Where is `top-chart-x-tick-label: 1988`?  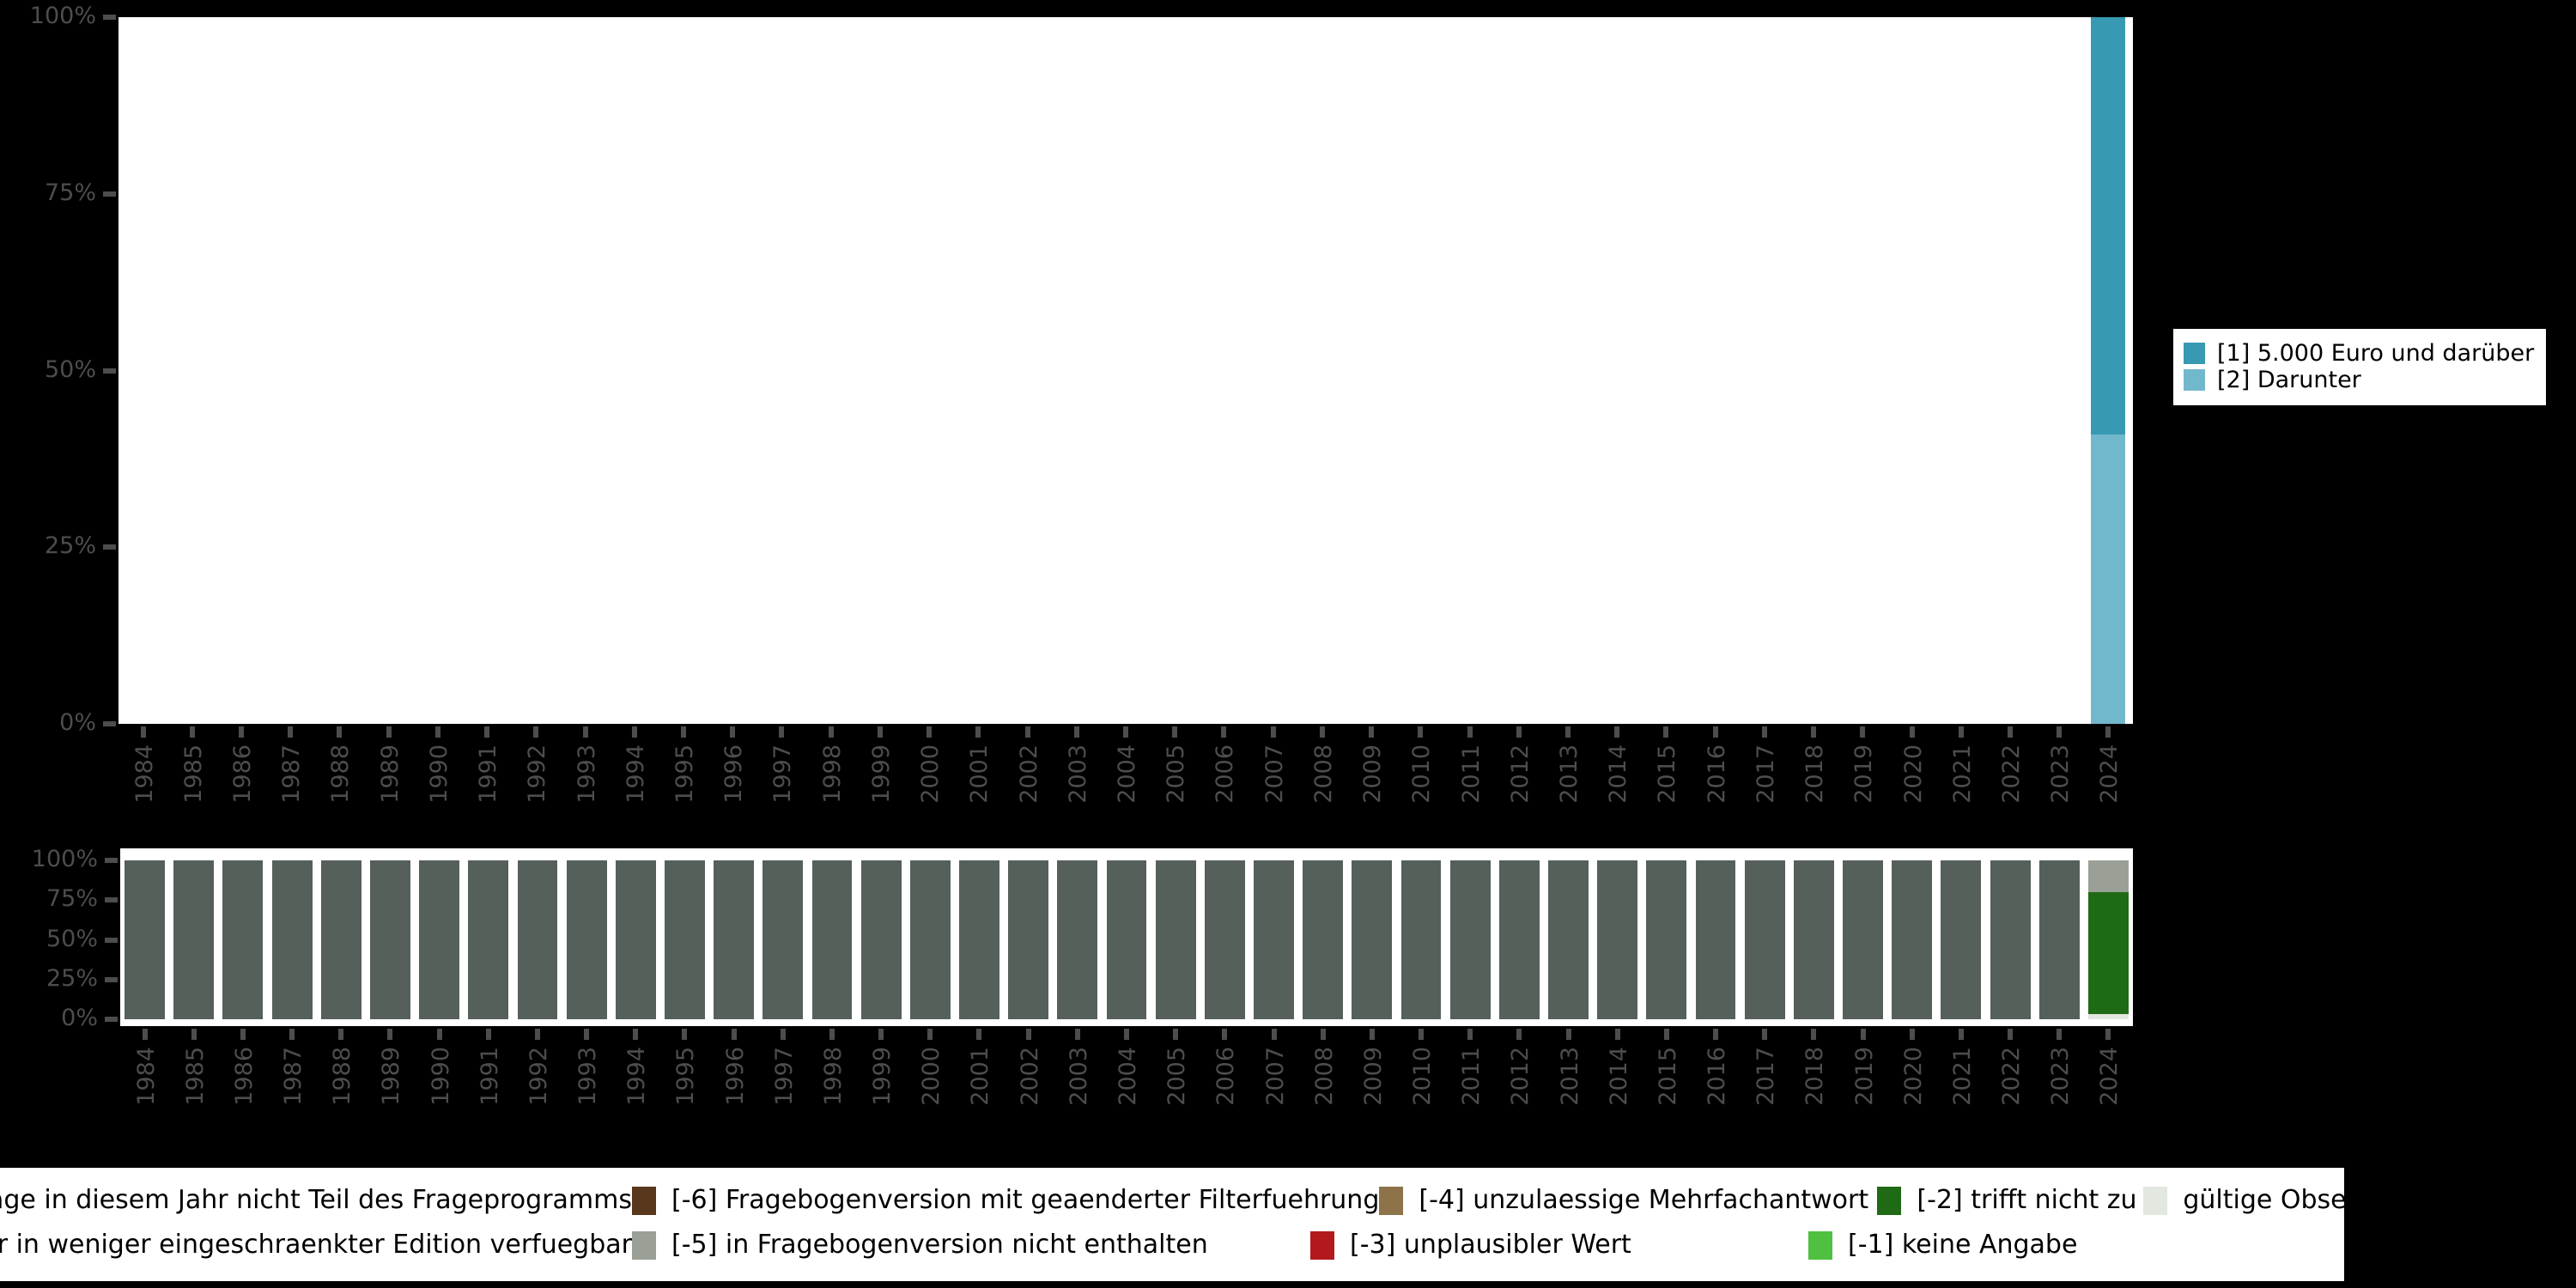 top-chart-x-tick-label: 1988 is located at coordinates (341, 774).